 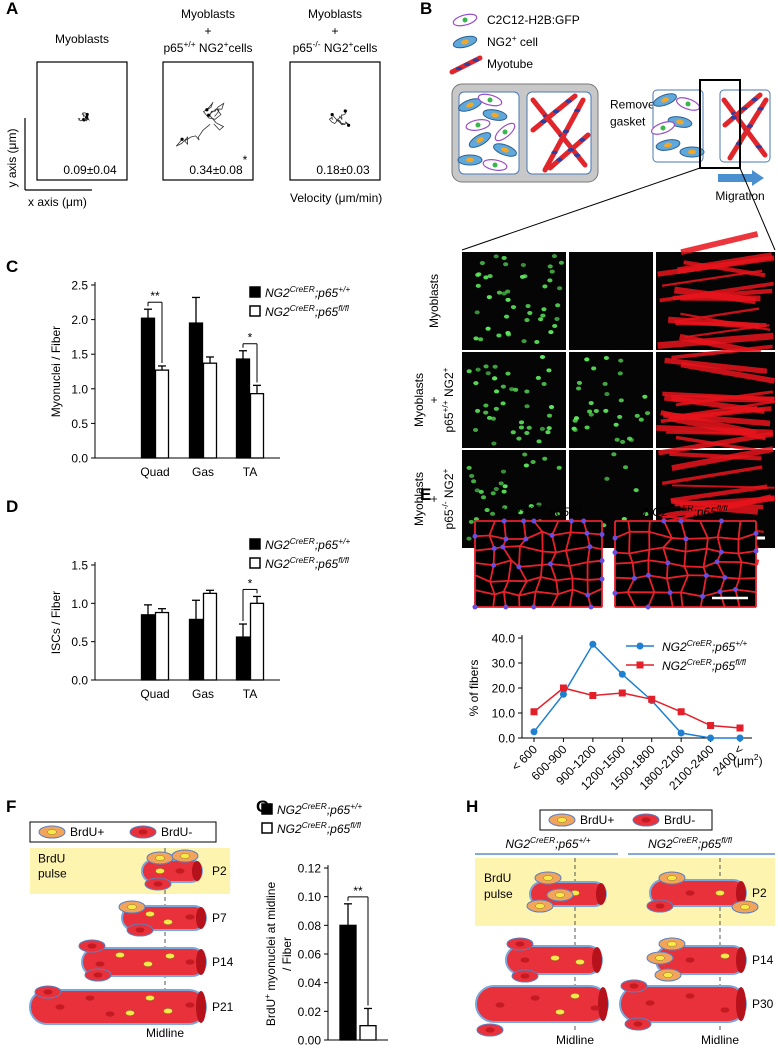 I want to click on midline-label: Midline, so click(x=575, y=1040).